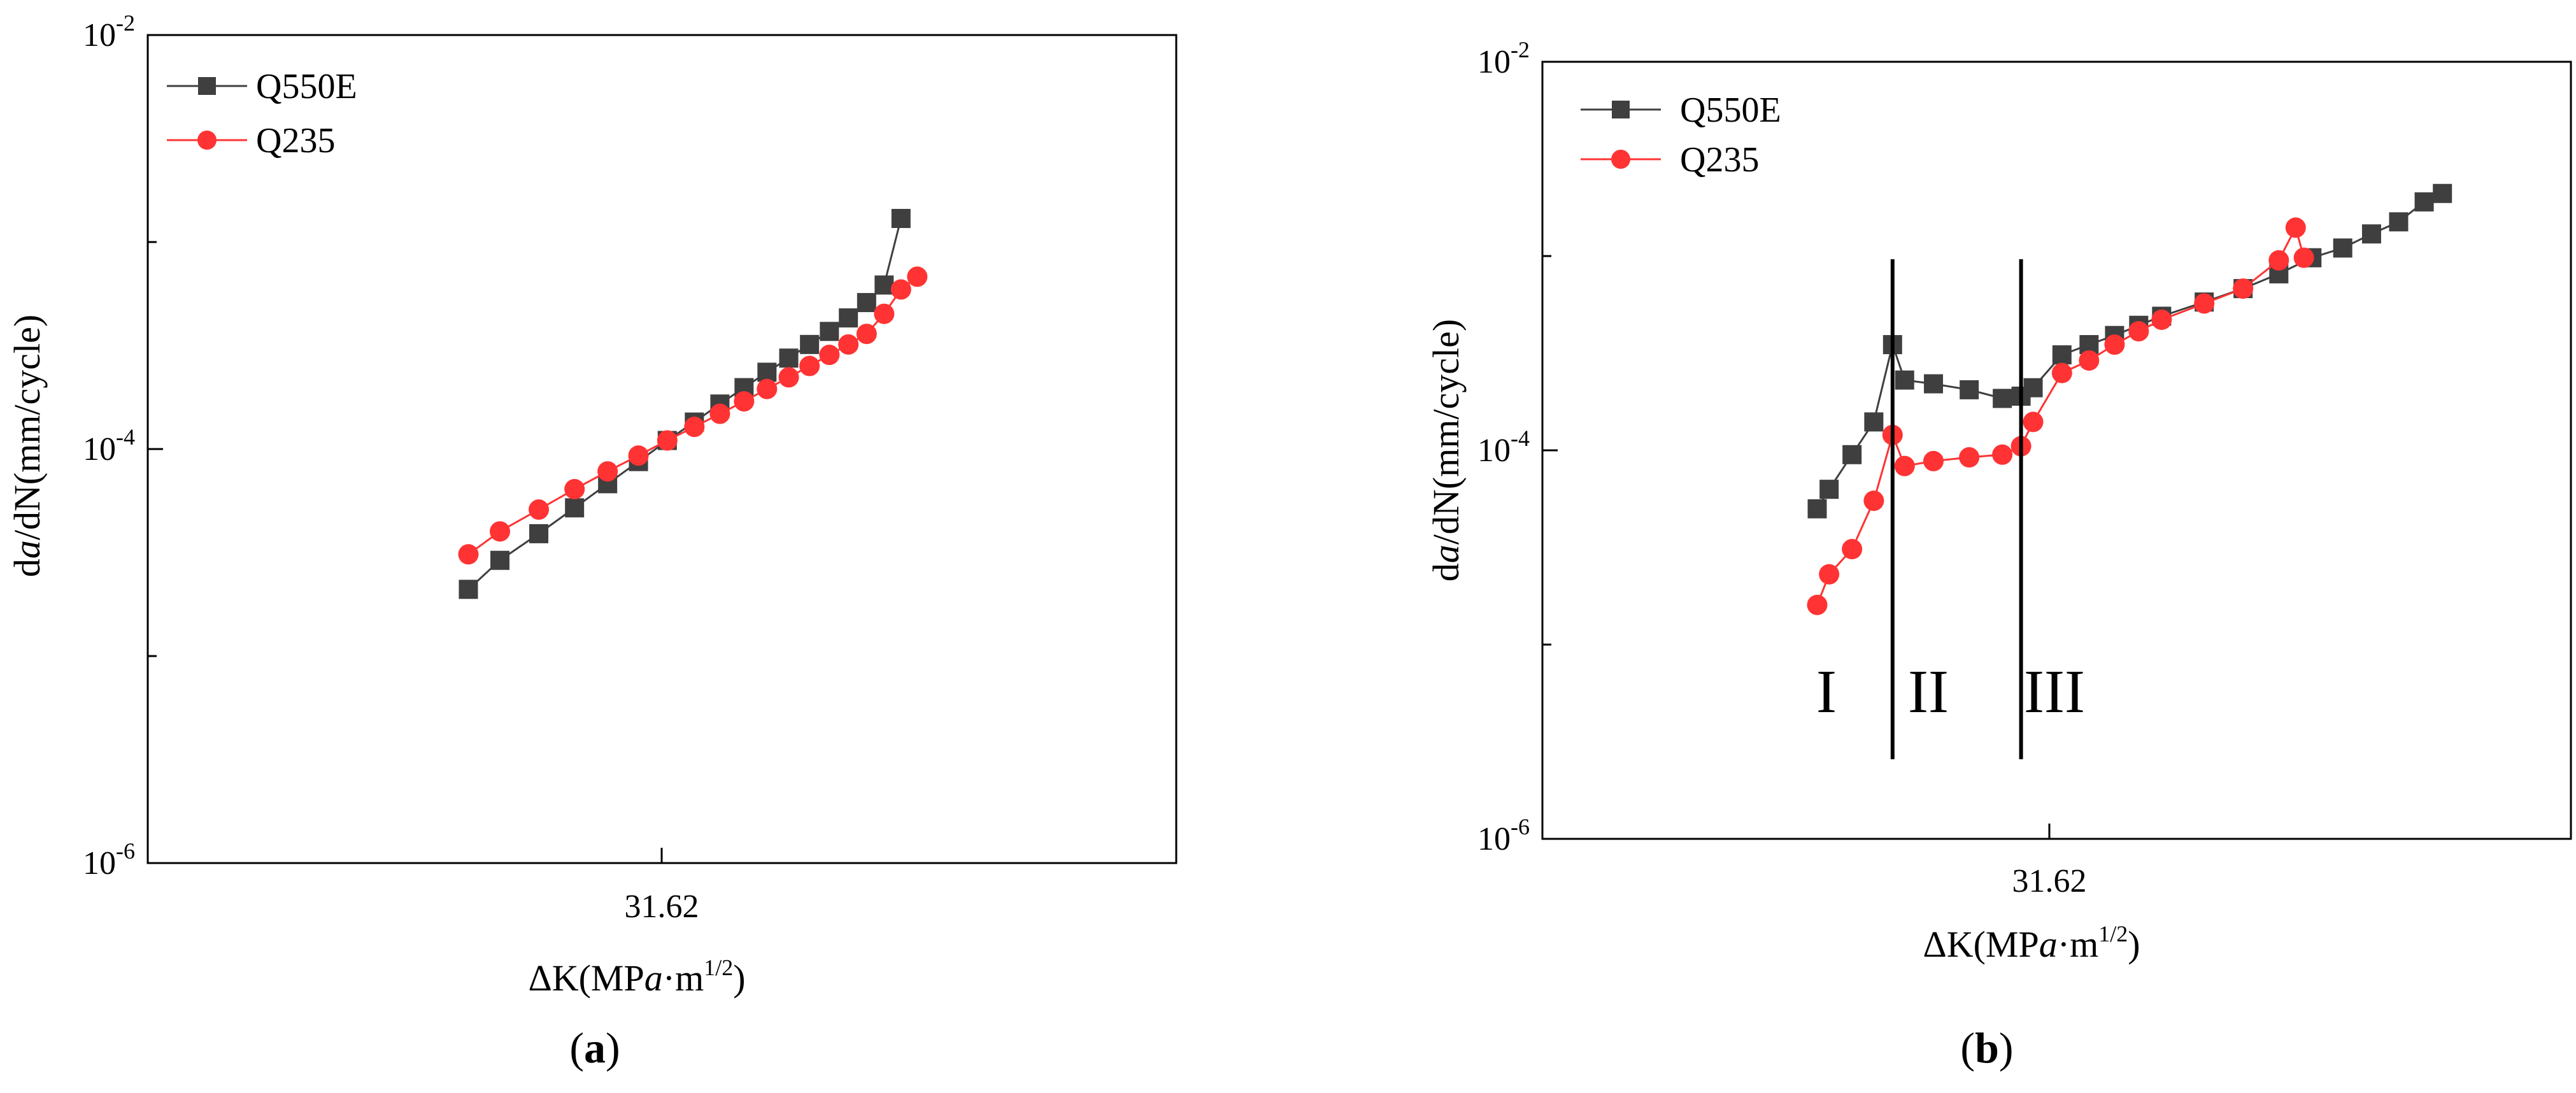  Describe the element at coordinates (1504, 447) in the screenshot. I see `y-tick-label-b-mid: 10-4` at that location.